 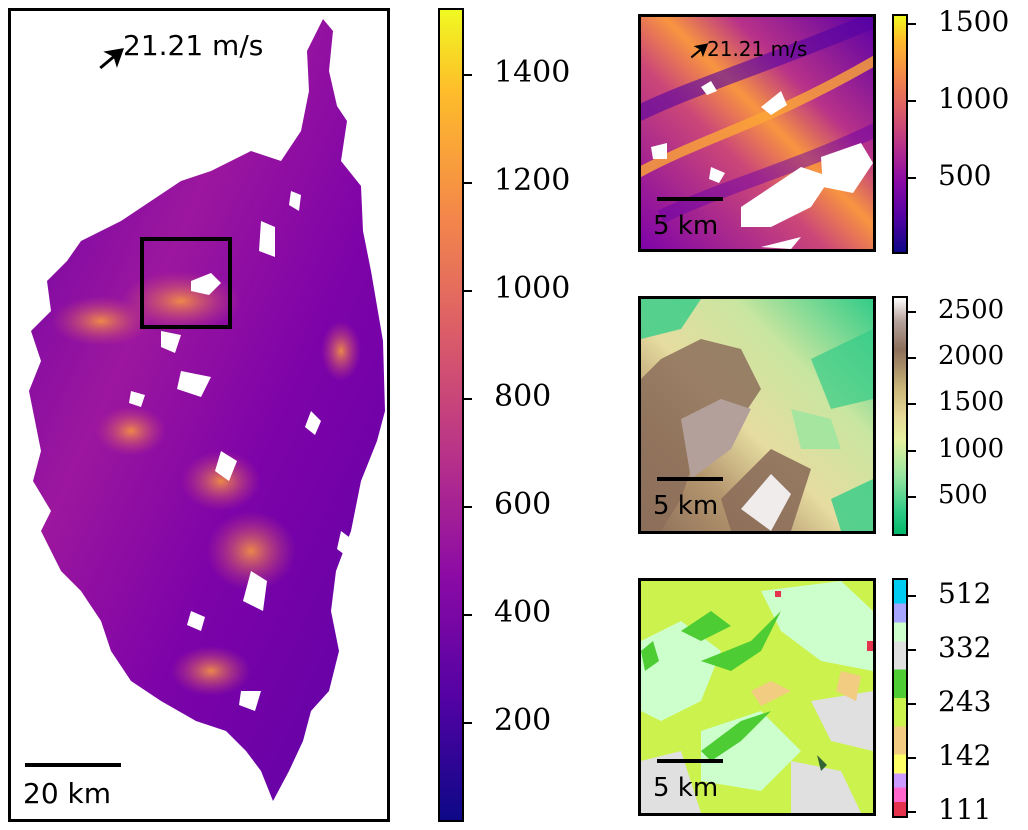 What do you see at coordinates (900, 416) in the screenshot?
I see `inset-elevation-colorbar` at bounding box center [900, 416].